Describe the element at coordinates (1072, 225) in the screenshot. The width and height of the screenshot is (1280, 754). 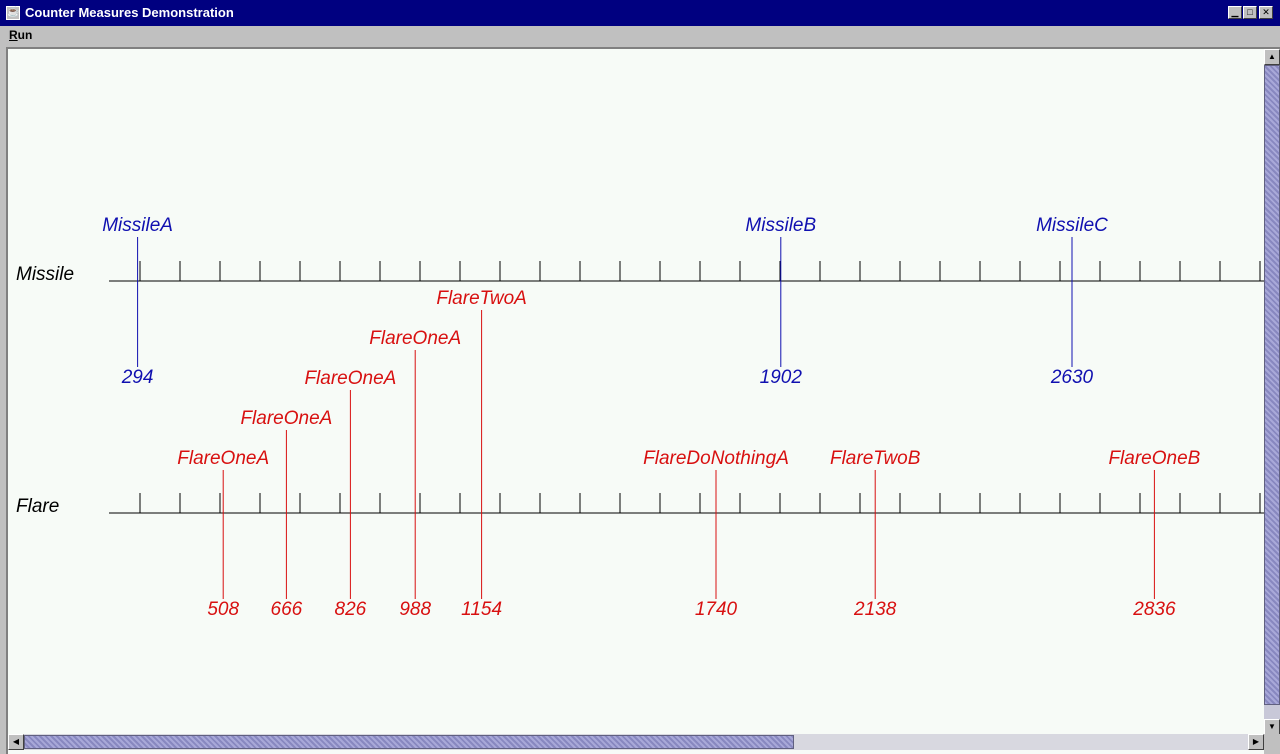
I see `event-name-label: MissileC` at that location.